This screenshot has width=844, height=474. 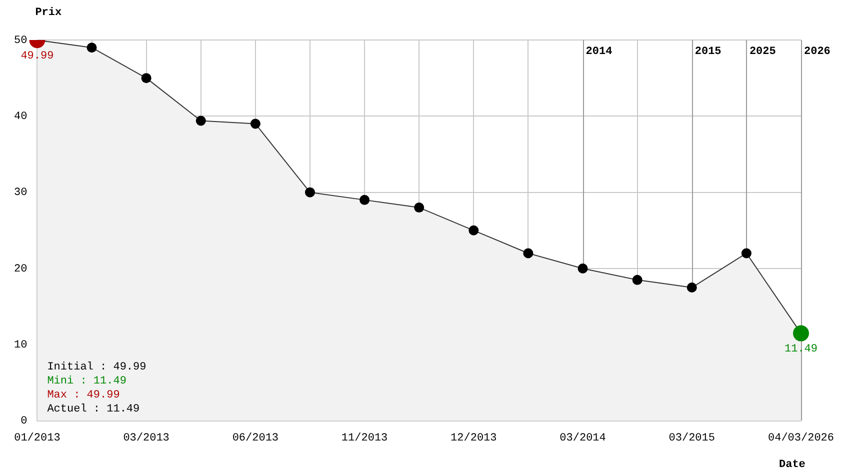 What do you see at coordinates (599, 52) in the screenshot?
I see `annotation: 2014` at bounding box center [599, 52].